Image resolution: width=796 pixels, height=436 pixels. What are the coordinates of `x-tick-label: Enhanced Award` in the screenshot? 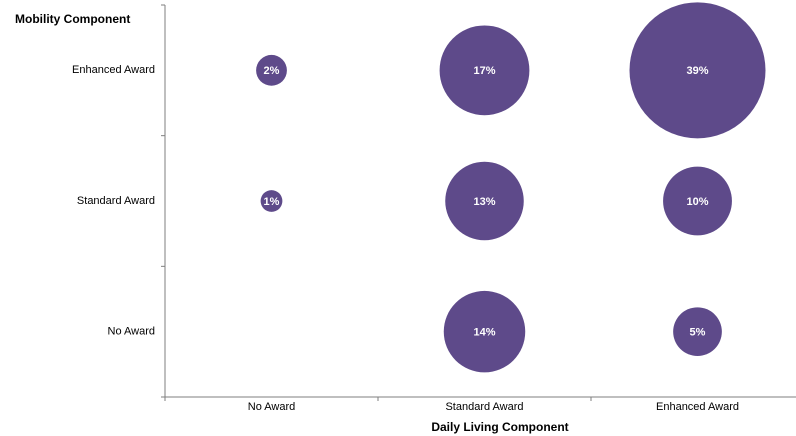 It's located at (697, 407).